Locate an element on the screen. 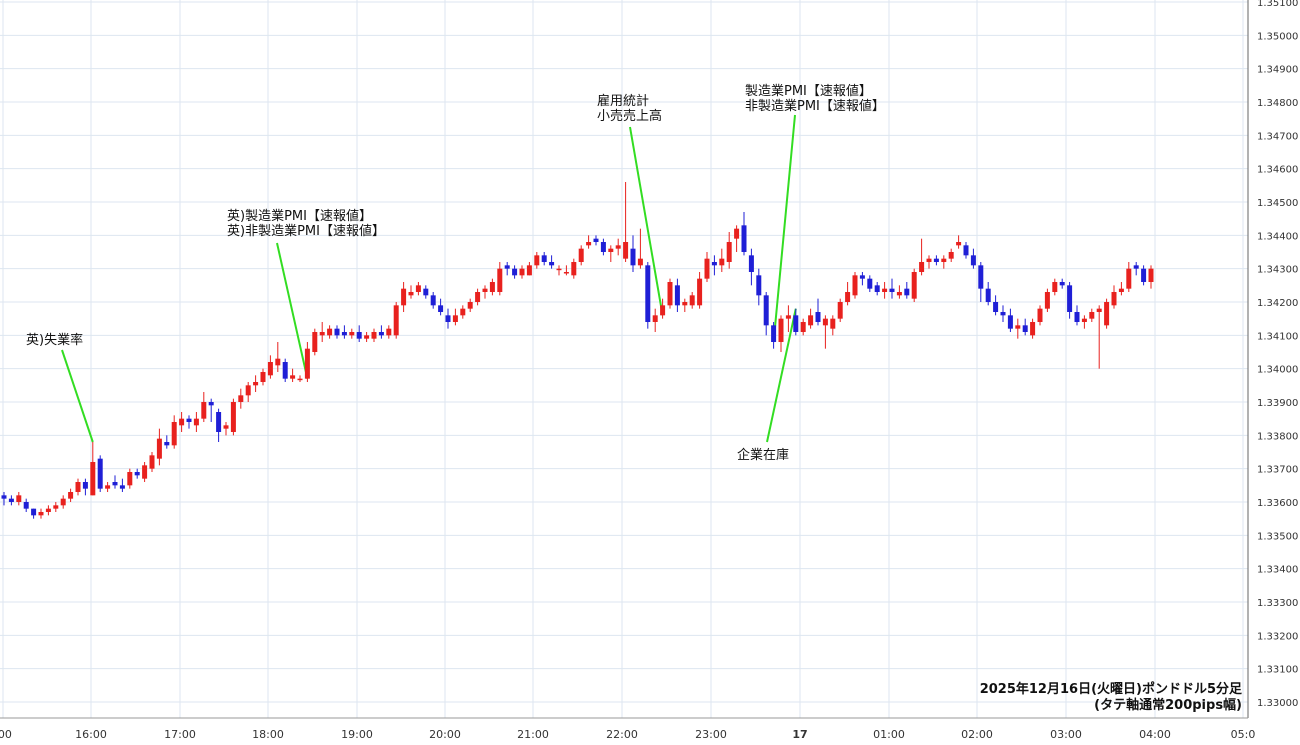 This screenshot has height=745, width=1300. annotation-line-text: 英)非製造業PMI【速報値】 is located at coordinates (306, 231).